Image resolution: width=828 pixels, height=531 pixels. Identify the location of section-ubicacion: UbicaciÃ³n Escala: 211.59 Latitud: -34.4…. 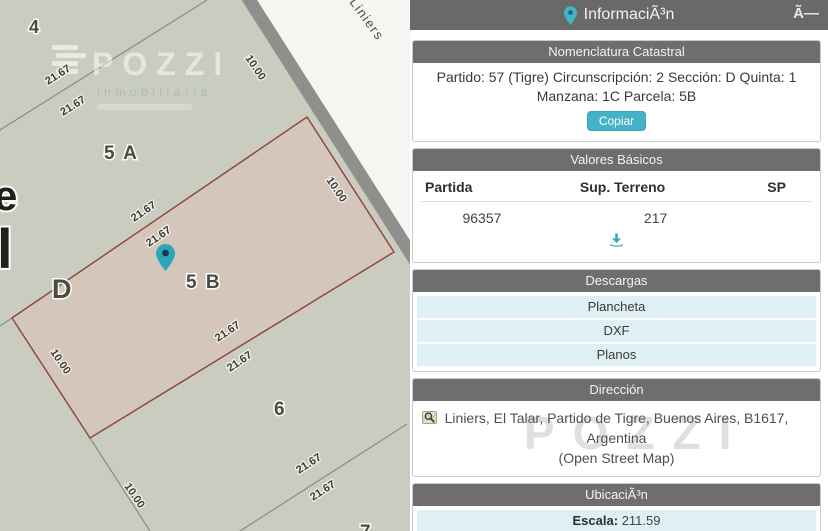
(616, 507).